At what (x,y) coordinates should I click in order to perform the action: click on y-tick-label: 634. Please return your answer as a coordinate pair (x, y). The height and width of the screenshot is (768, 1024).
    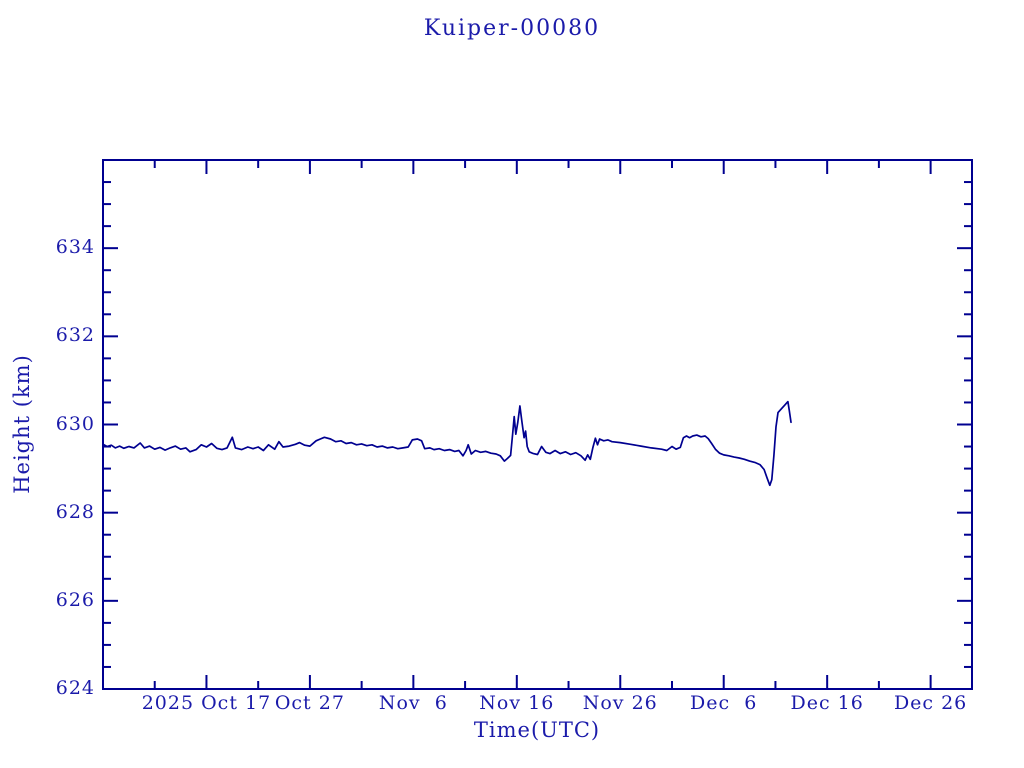
    Looking at the image, I should click on (75, 247).